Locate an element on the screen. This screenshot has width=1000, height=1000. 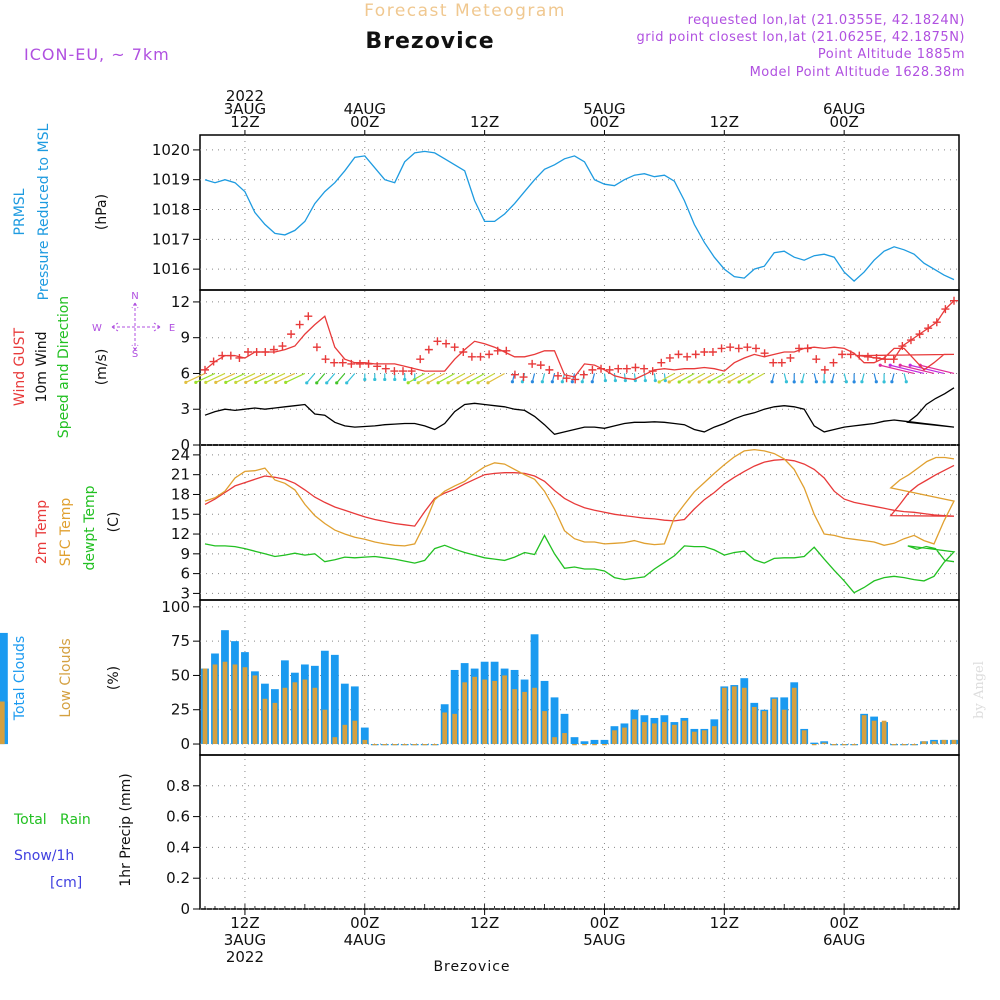
gust-label: Wind GUST is located at coordinates (20, 366).